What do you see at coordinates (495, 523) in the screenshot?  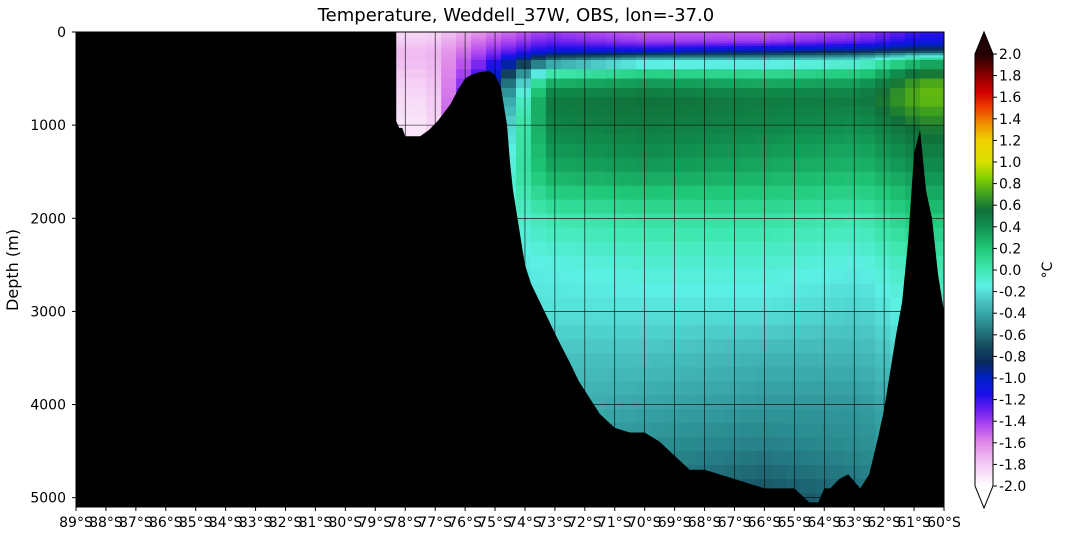 I see `x-tick-label: 75°S` at bounding box center [495, 523].